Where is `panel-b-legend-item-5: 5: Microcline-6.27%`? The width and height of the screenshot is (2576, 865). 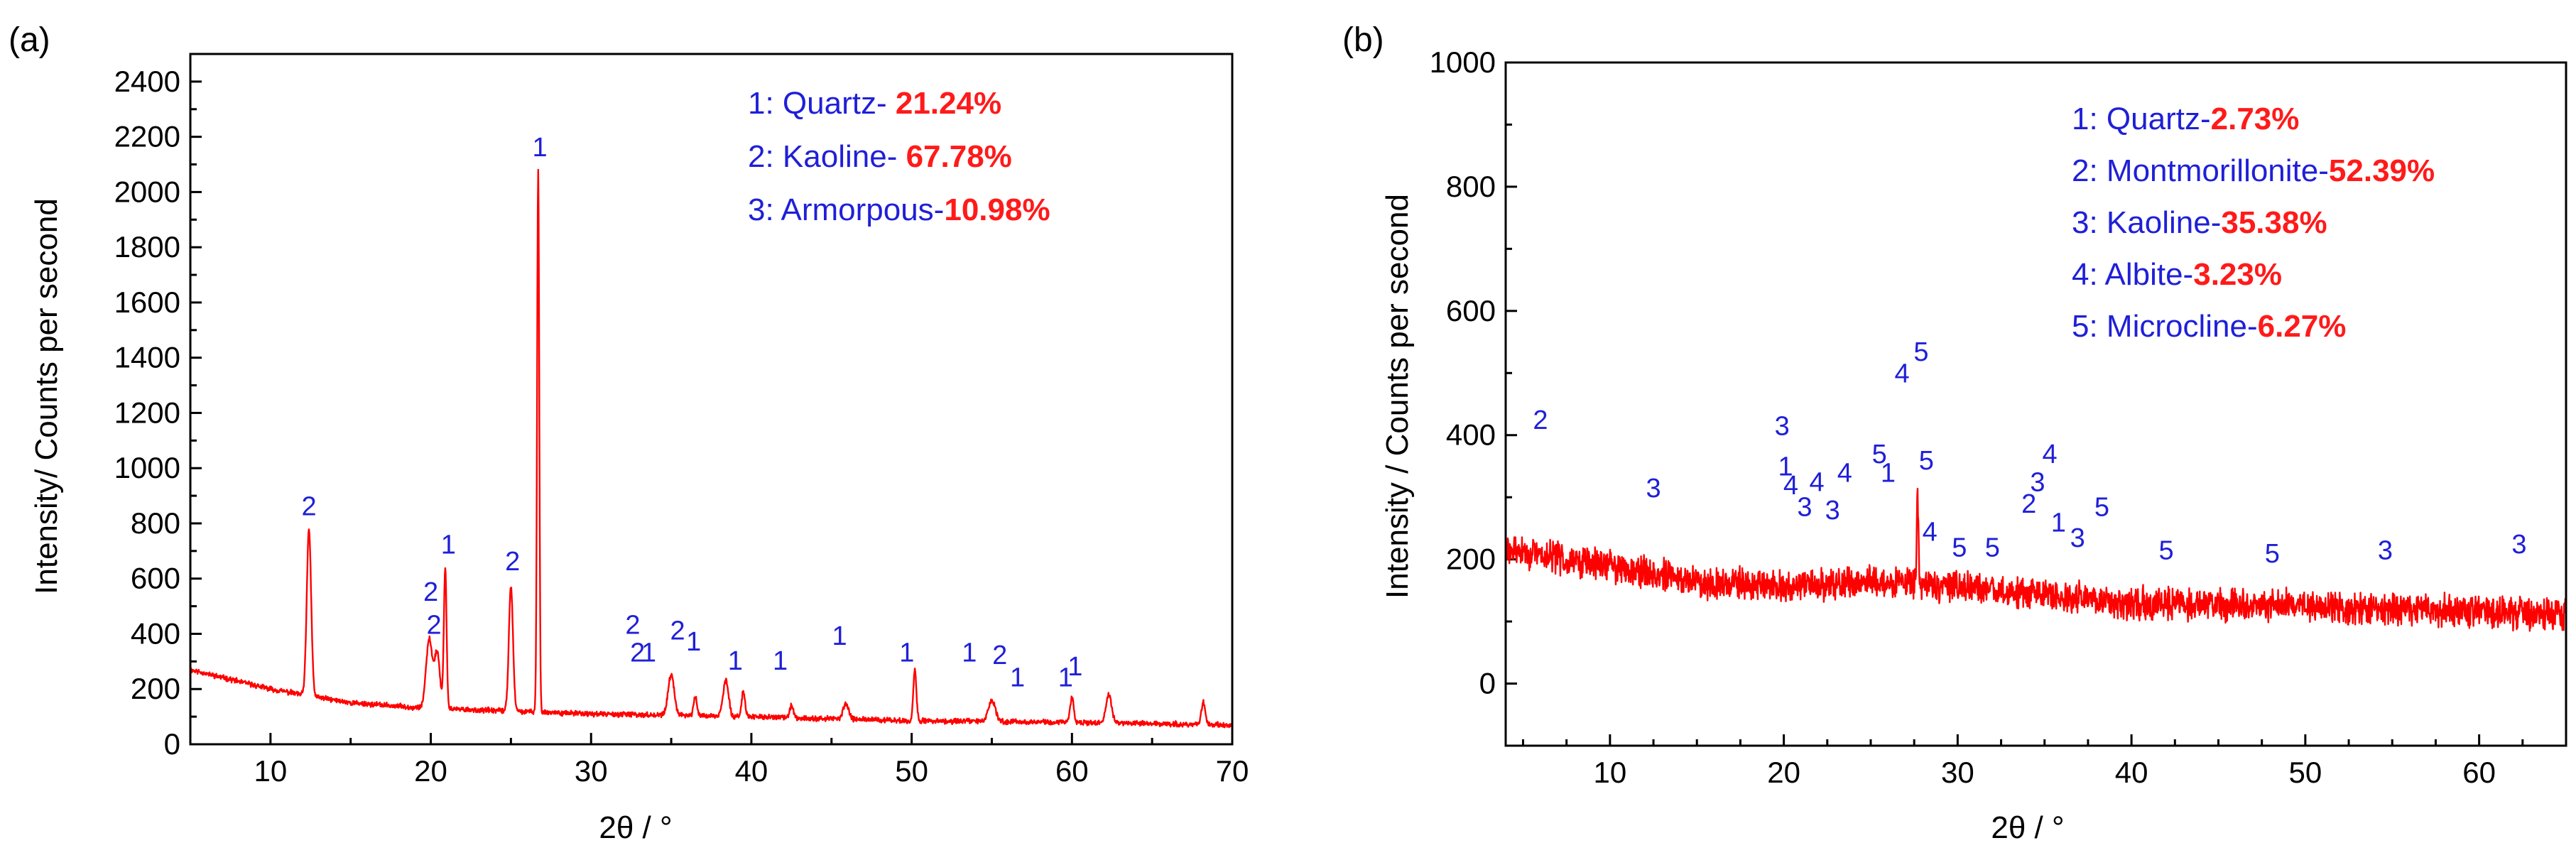 panel-b-legend-item-5: 5: Microcline-6.27% is located at coordinates (2209, 326).